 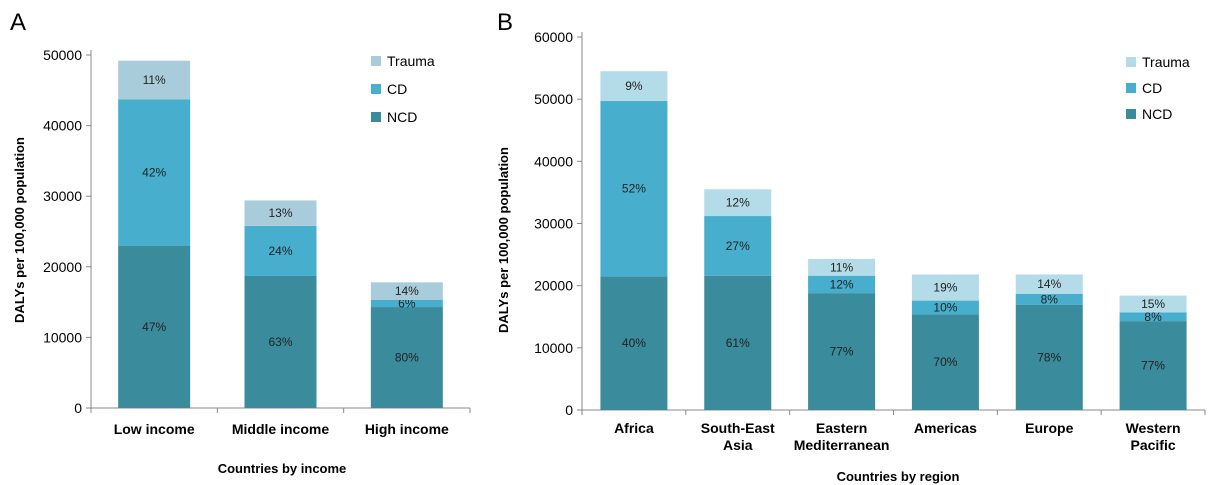 I want to click on data-label-trauma-high-income: 14%, so click(x=407, y=291).